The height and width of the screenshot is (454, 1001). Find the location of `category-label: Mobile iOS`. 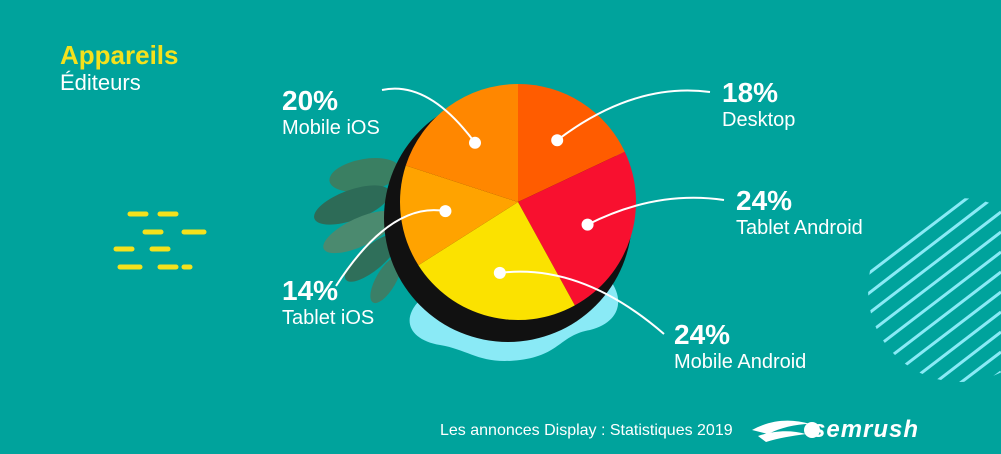

category-label: Mobile iOS is located at coordinates (331, 128).